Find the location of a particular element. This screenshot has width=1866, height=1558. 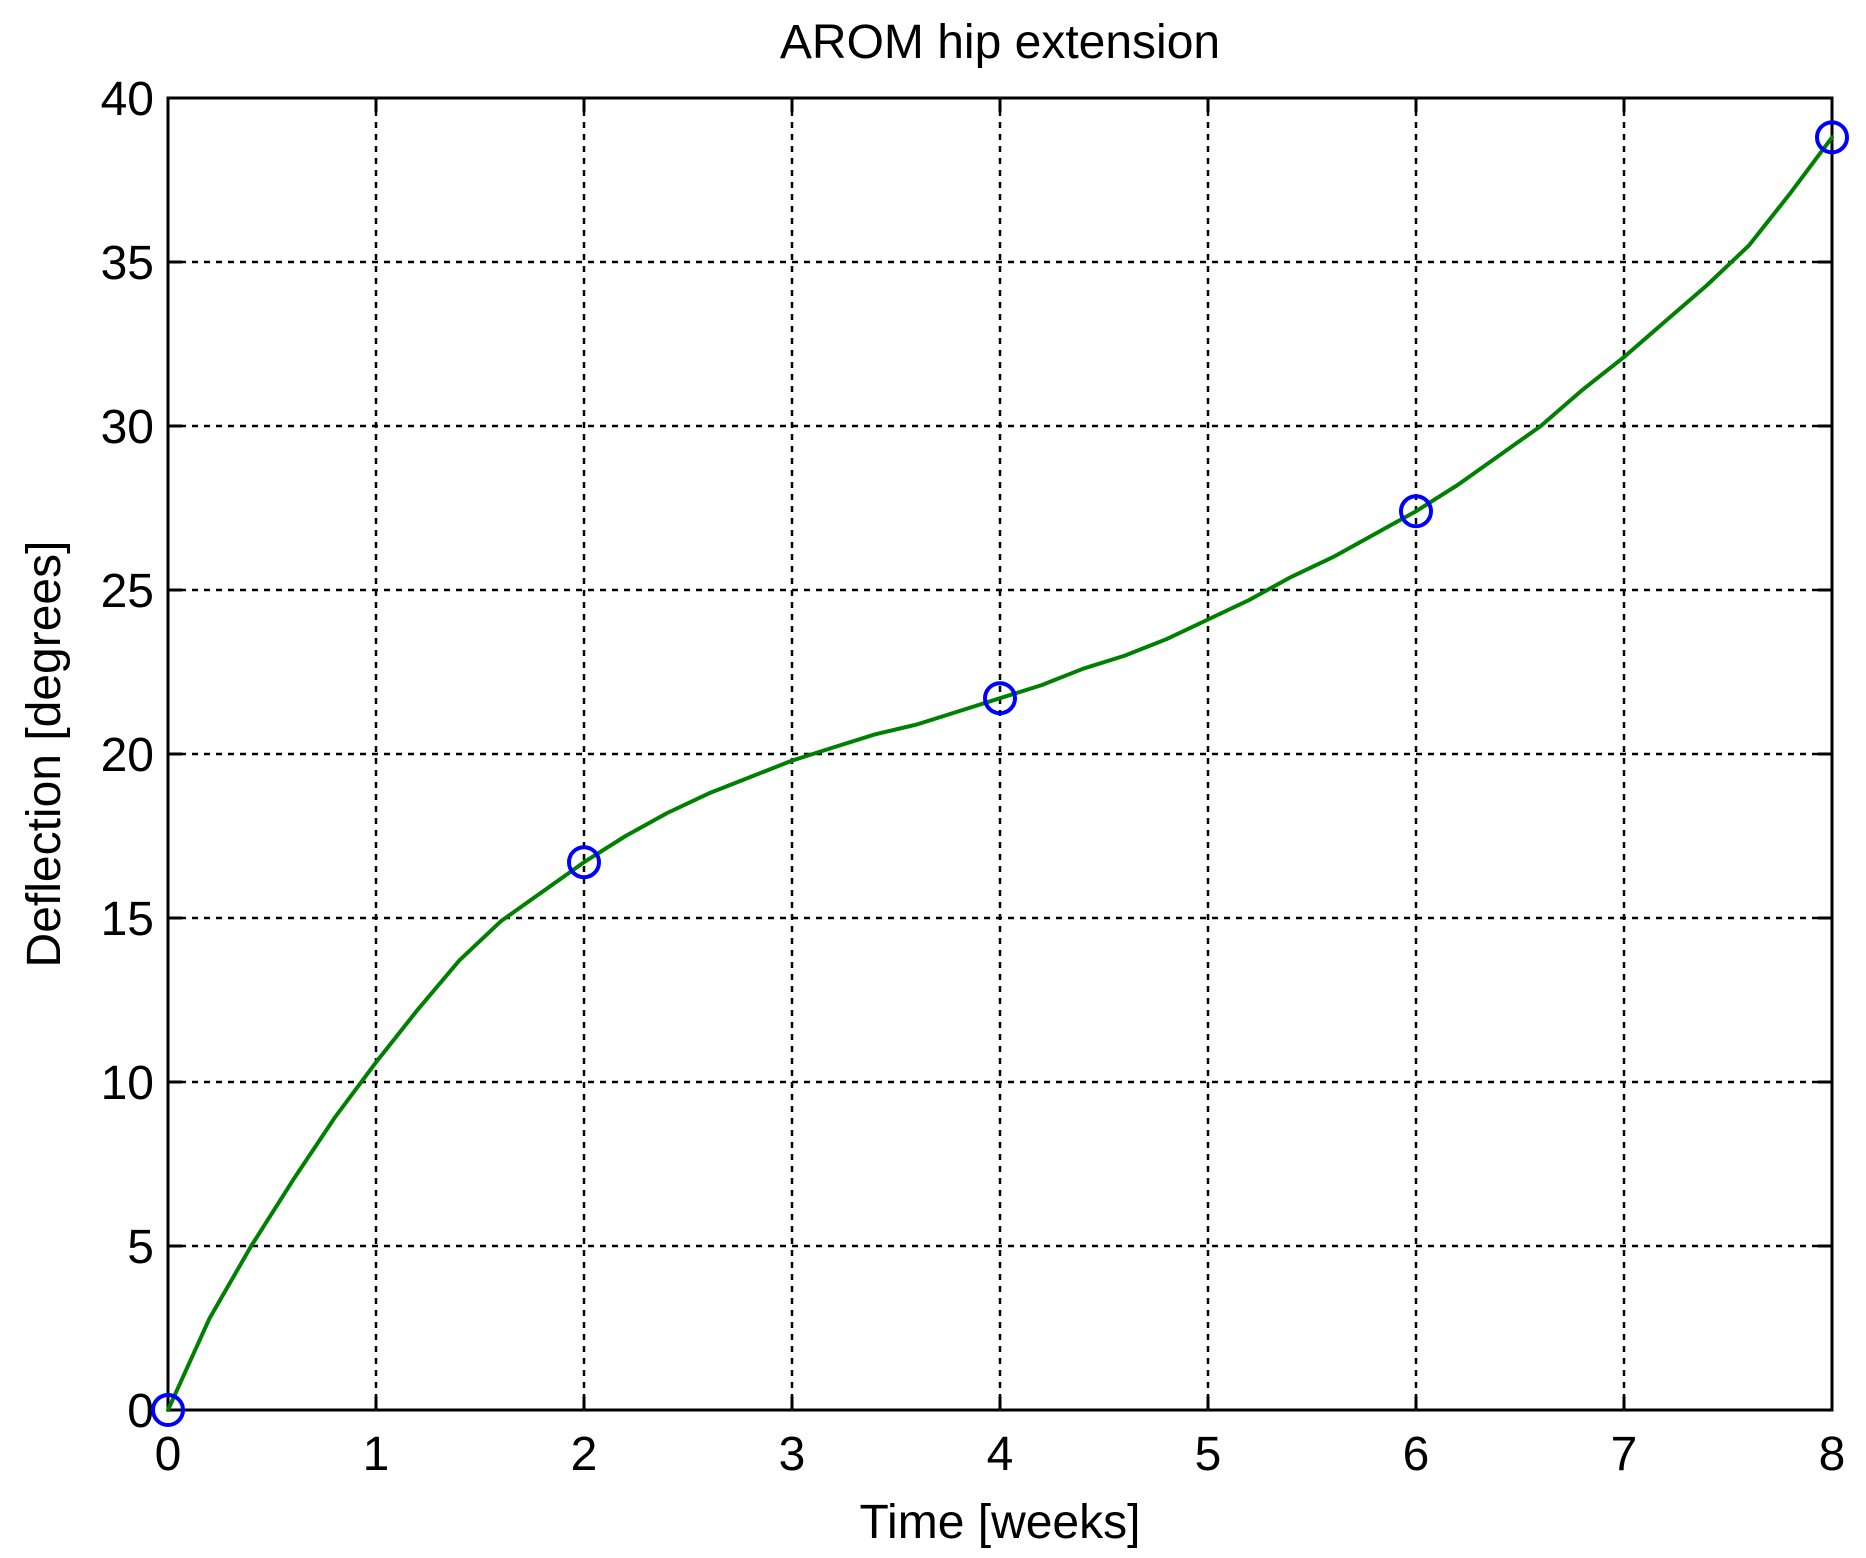

y-tick-label: 15 is located at coordinates (127, 919).